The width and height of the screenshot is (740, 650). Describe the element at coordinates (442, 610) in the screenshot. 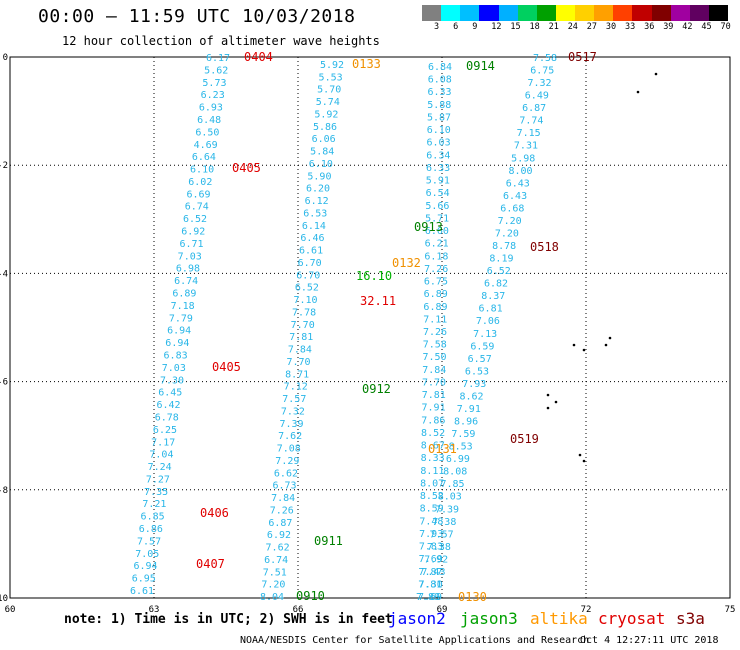

I see `x-tick-label: 69` at that location.